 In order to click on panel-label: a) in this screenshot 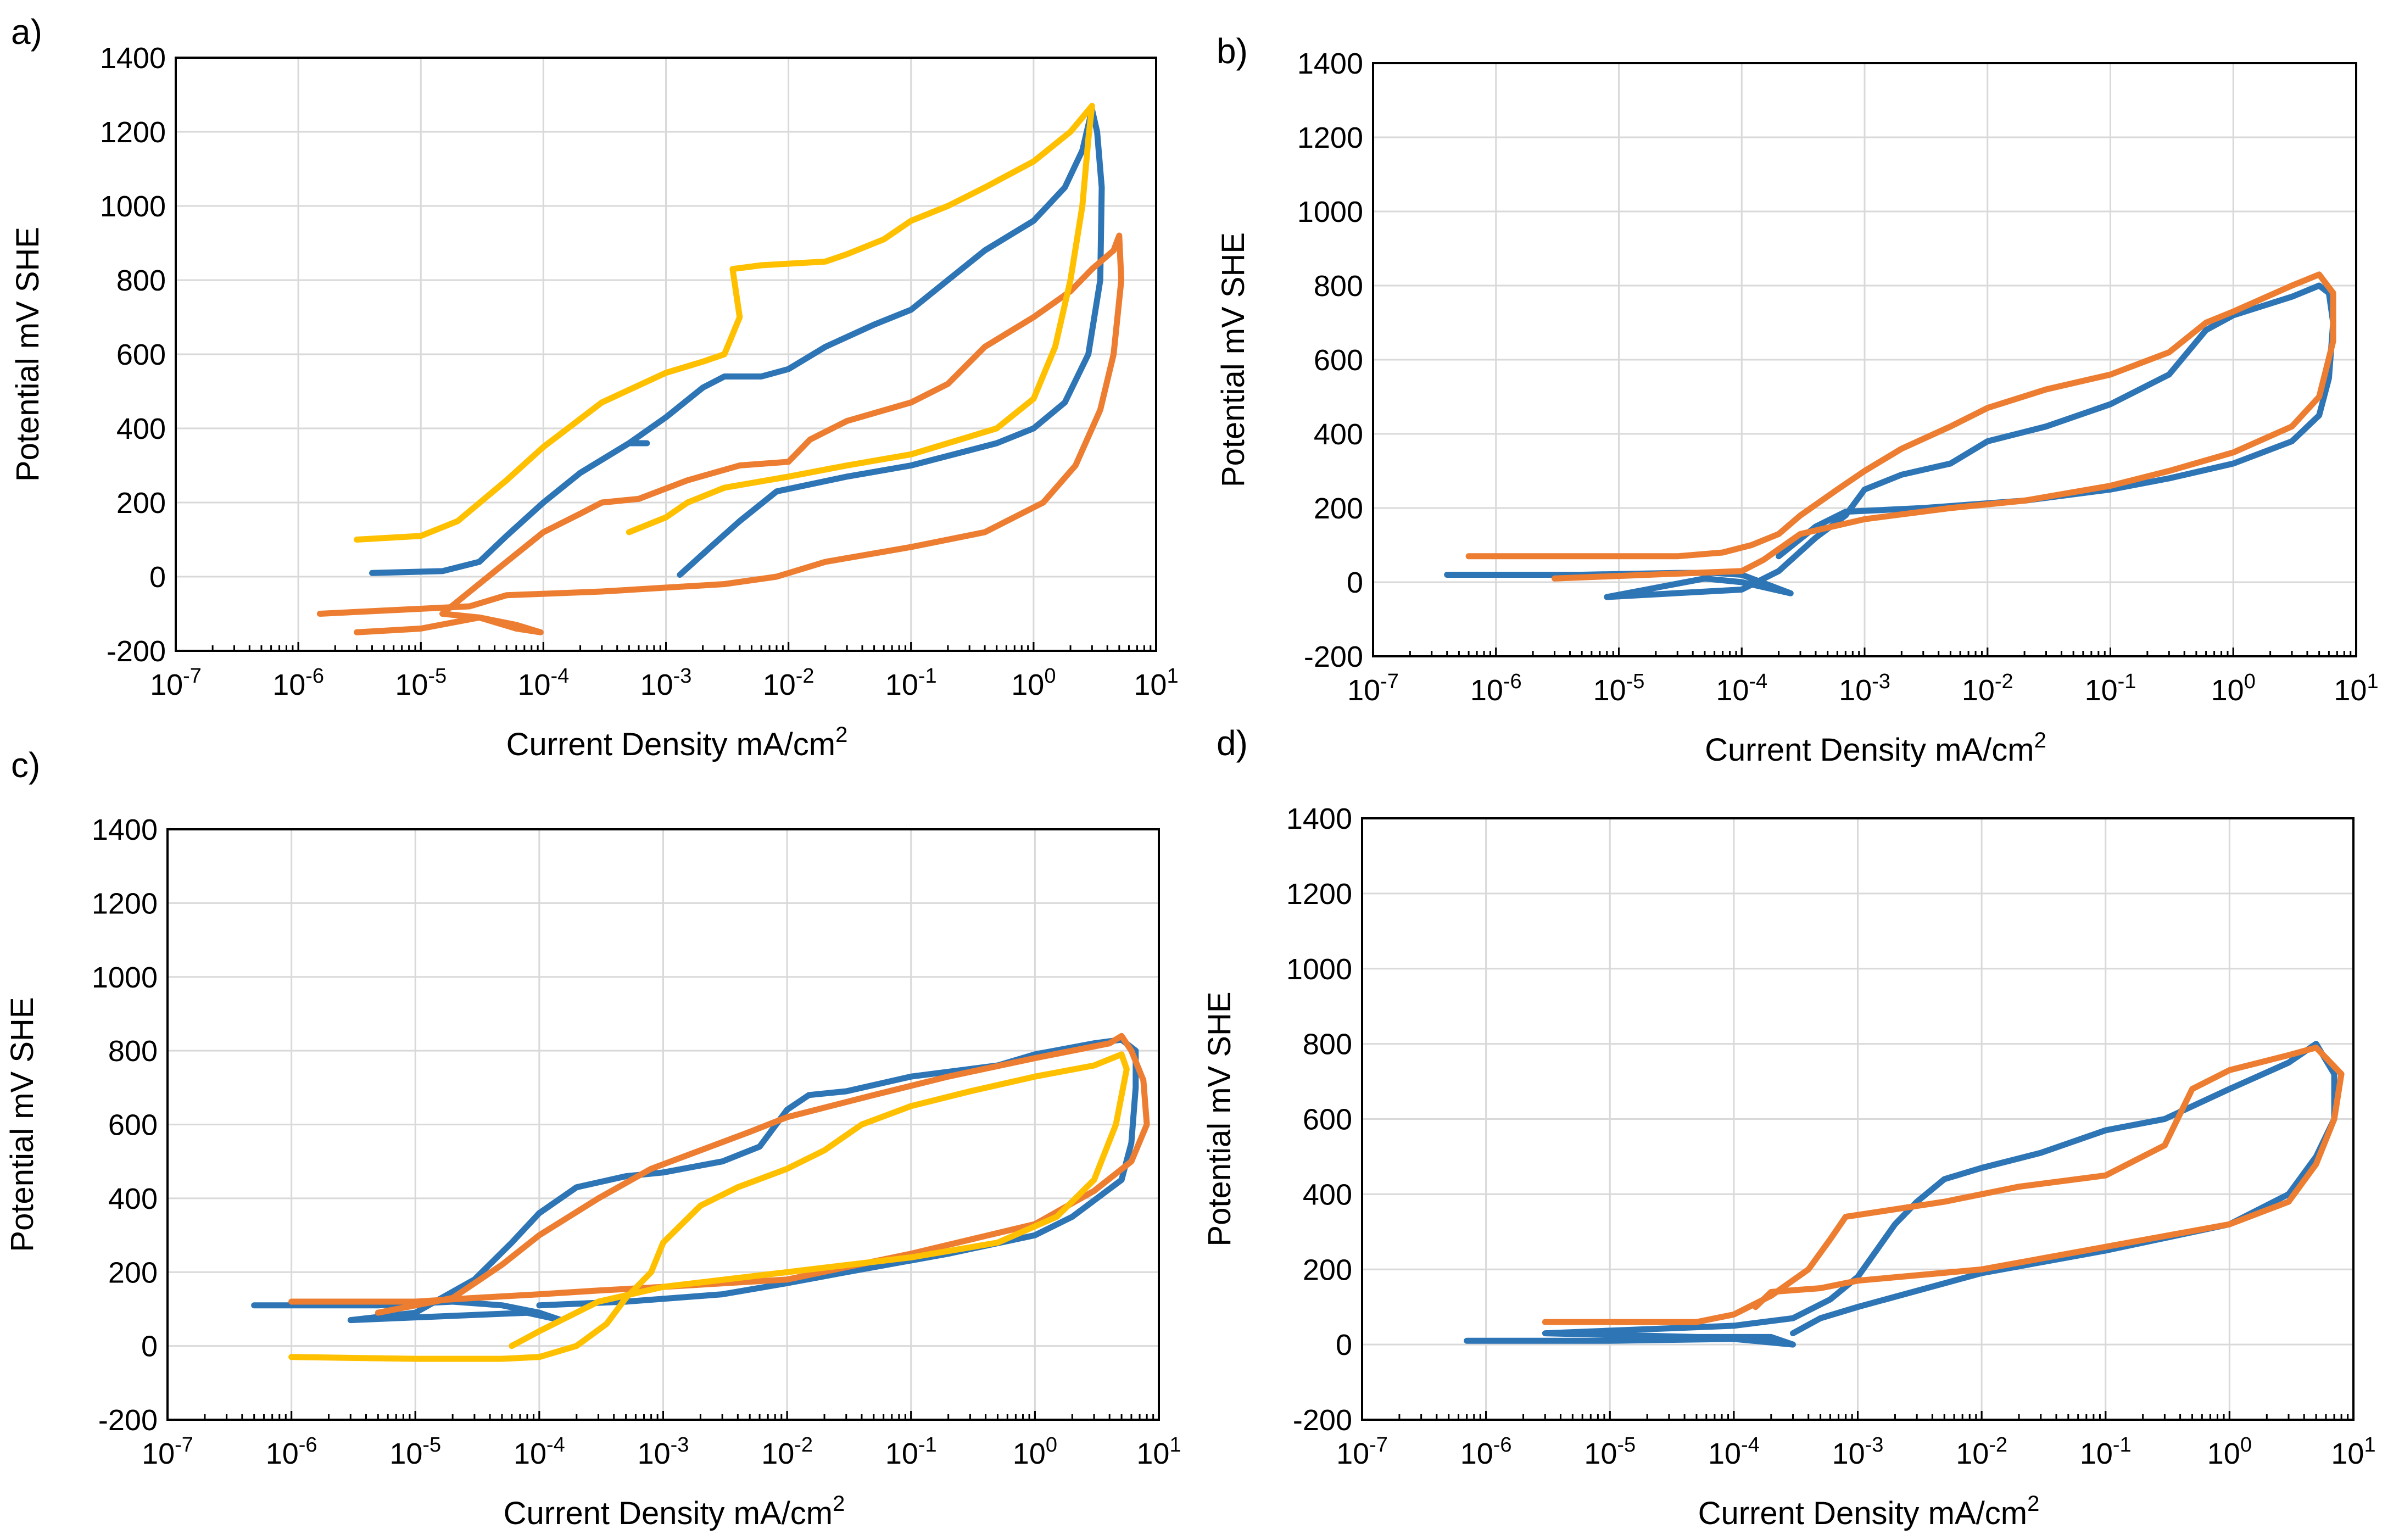, I will do `click(27, 32)`.